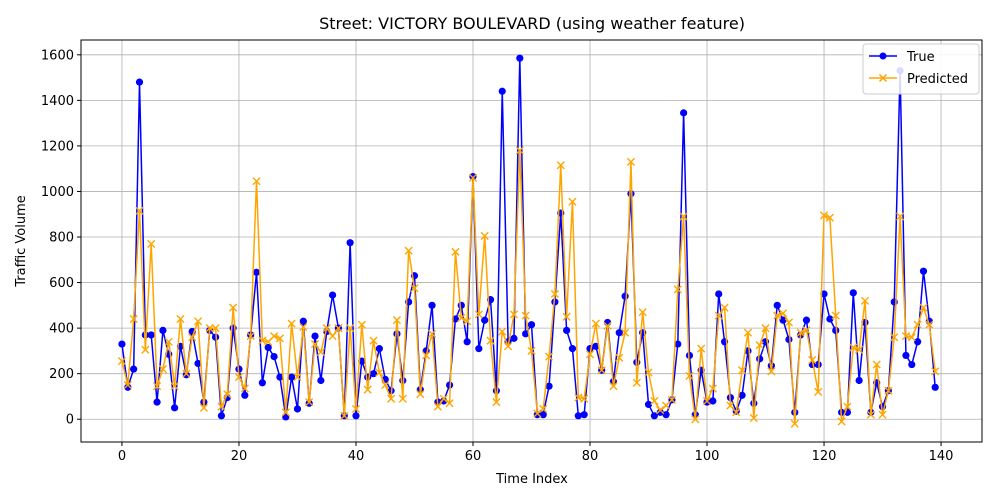  I want to click on y-tick-label: 1400, so click(57, 101).